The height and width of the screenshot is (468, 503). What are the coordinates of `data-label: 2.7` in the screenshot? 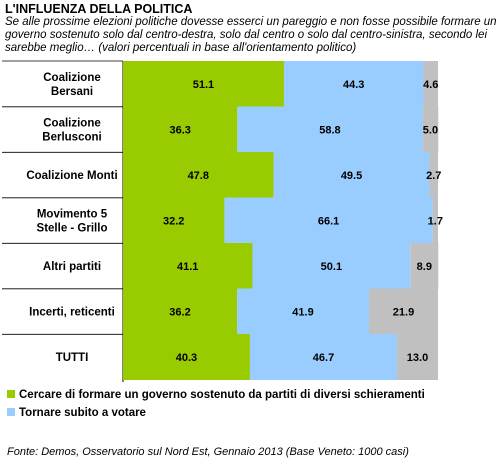 It's located at (433, 176).